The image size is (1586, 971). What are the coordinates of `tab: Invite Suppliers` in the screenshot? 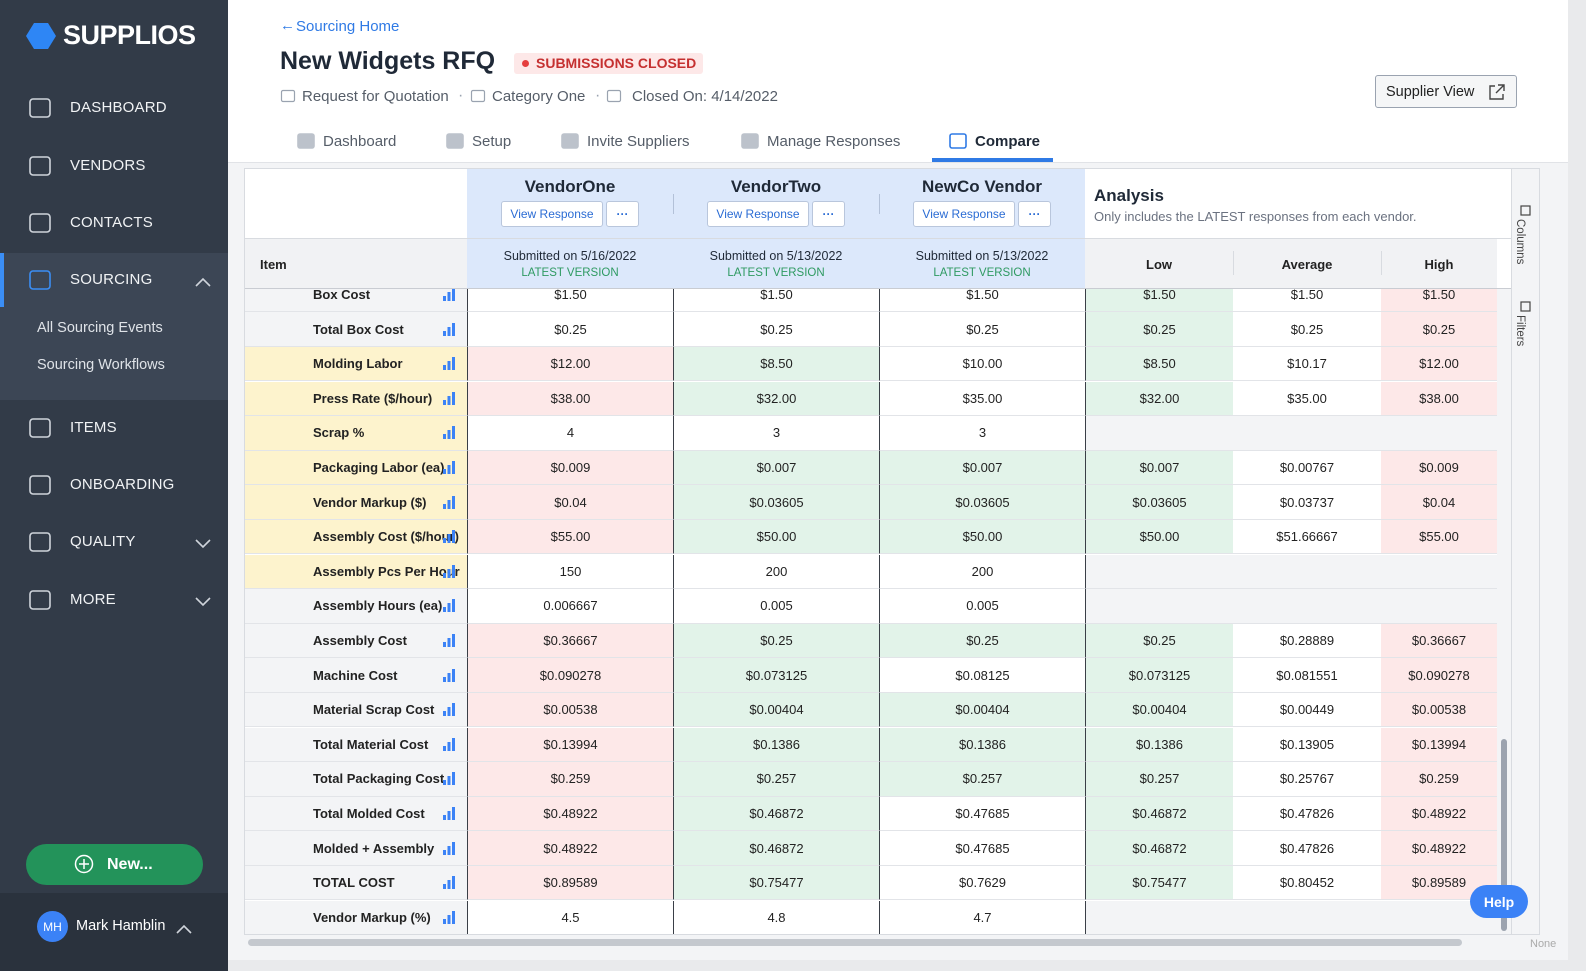 It's located at (638, 141).